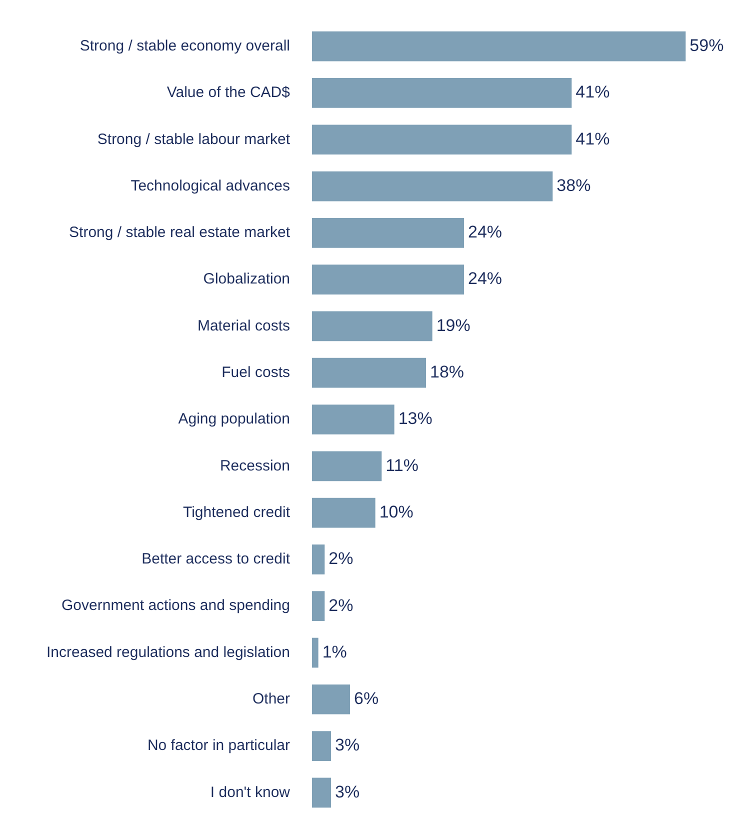 This screenshot has width=740, height=839. Describe the element at coordinates (210, 185) in the screenshot. I see `y-tick-label: Technological advances` at that location.